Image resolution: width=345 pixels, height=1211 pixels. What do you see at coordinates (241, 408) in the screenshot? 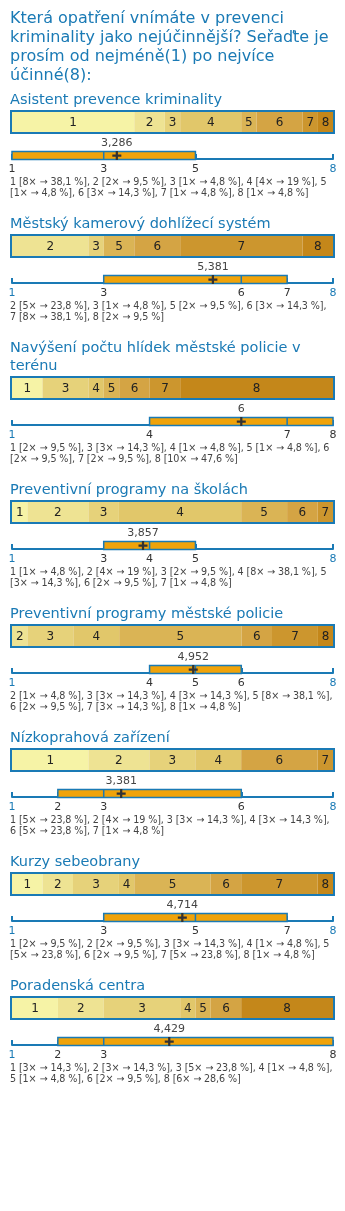
I see `text: 6` at bounding box center [241, 408].